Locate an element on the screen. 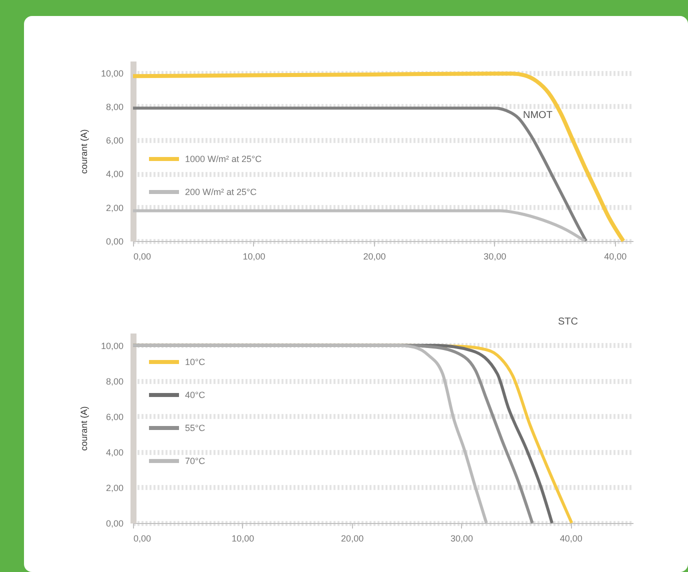 This screenshot has width=688, height=572. legend-label: 40°C is located at coordinates (195, 395).